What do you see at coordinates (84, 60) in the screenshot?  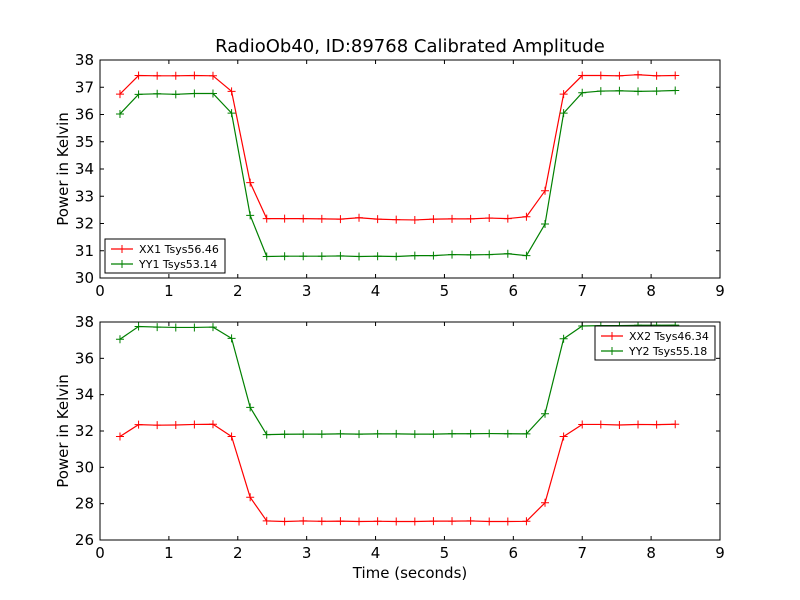 I see `top-y-tick-label: 38` at bounding box center [84, 60].